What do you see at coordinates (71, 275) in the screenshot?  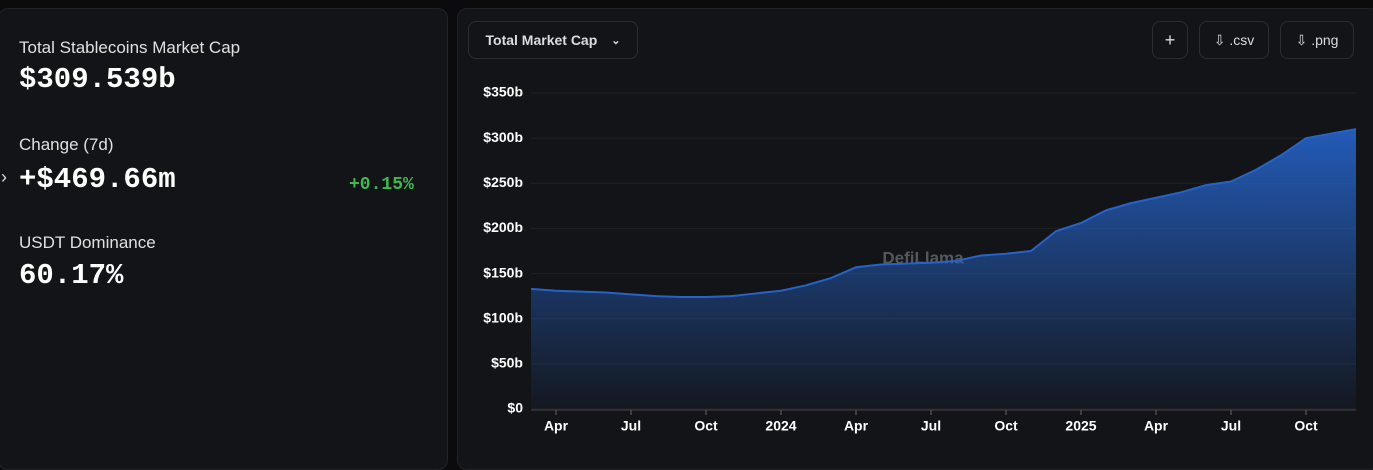 I see `stat-value: 60.17%` at bounding box center [71, 275].